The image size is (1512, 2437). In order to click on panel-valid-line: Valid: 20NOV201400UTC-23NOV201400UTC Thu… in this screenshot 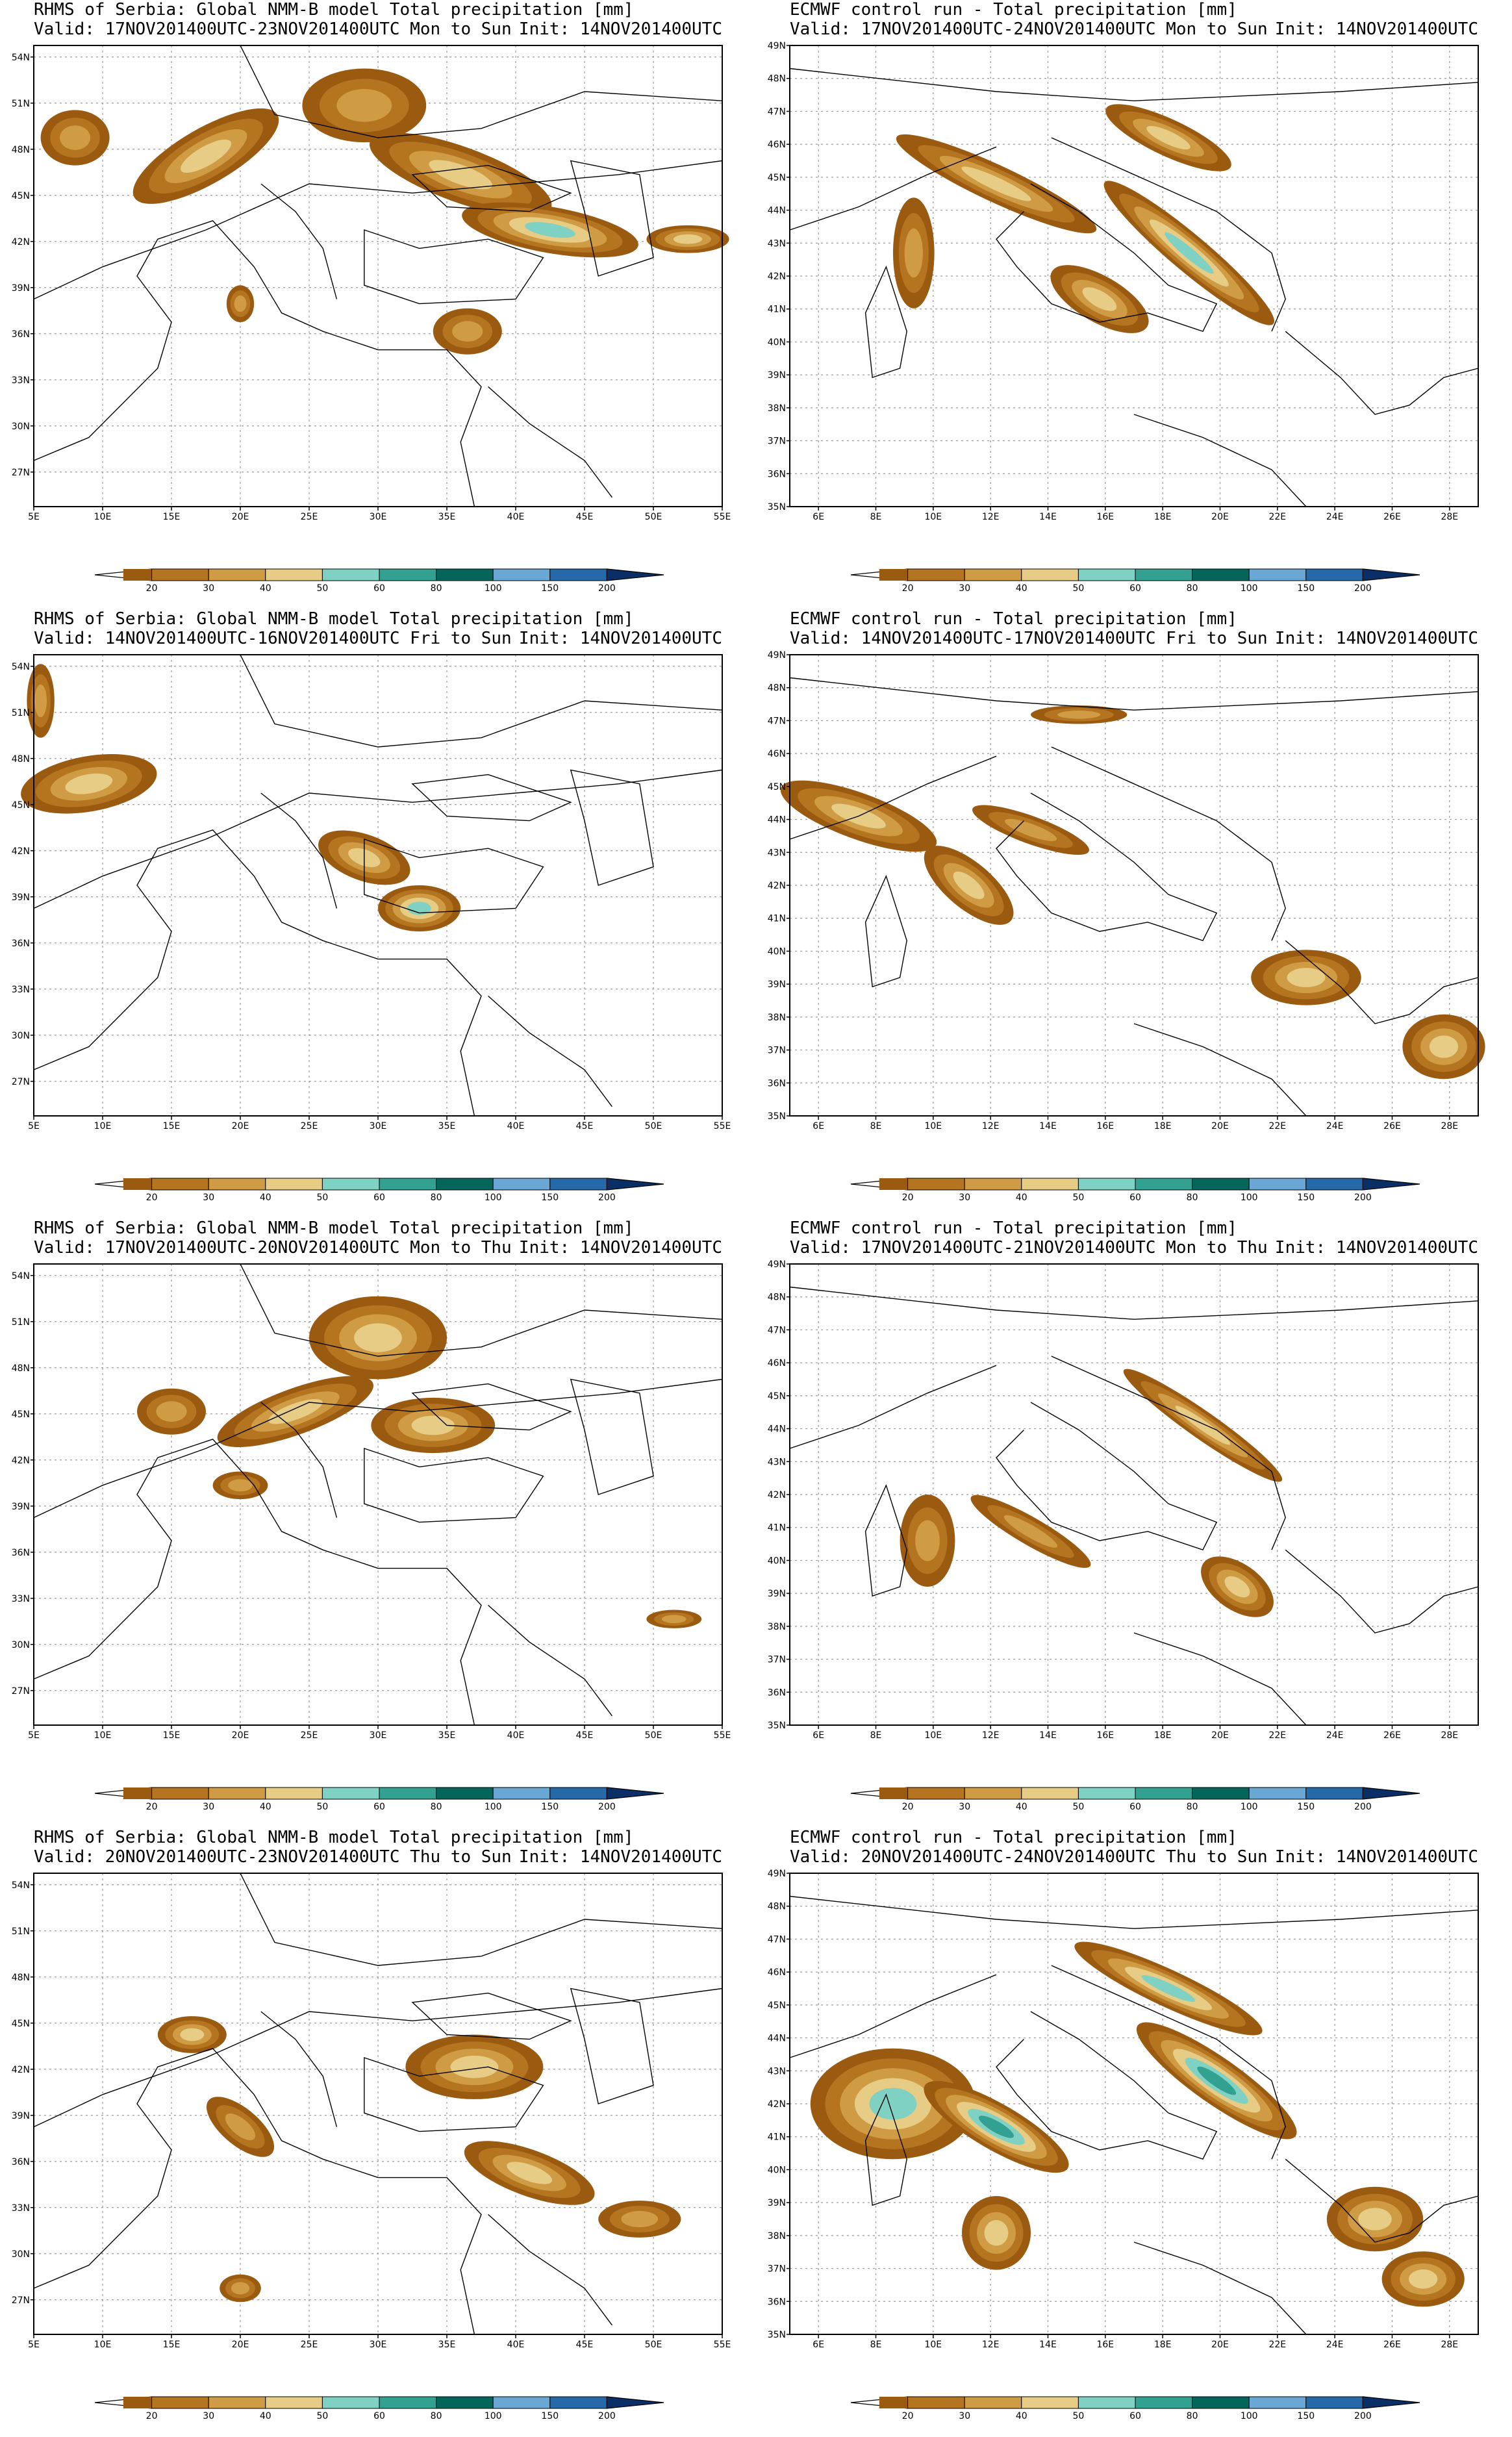, I will do `click(378, 1857)`.